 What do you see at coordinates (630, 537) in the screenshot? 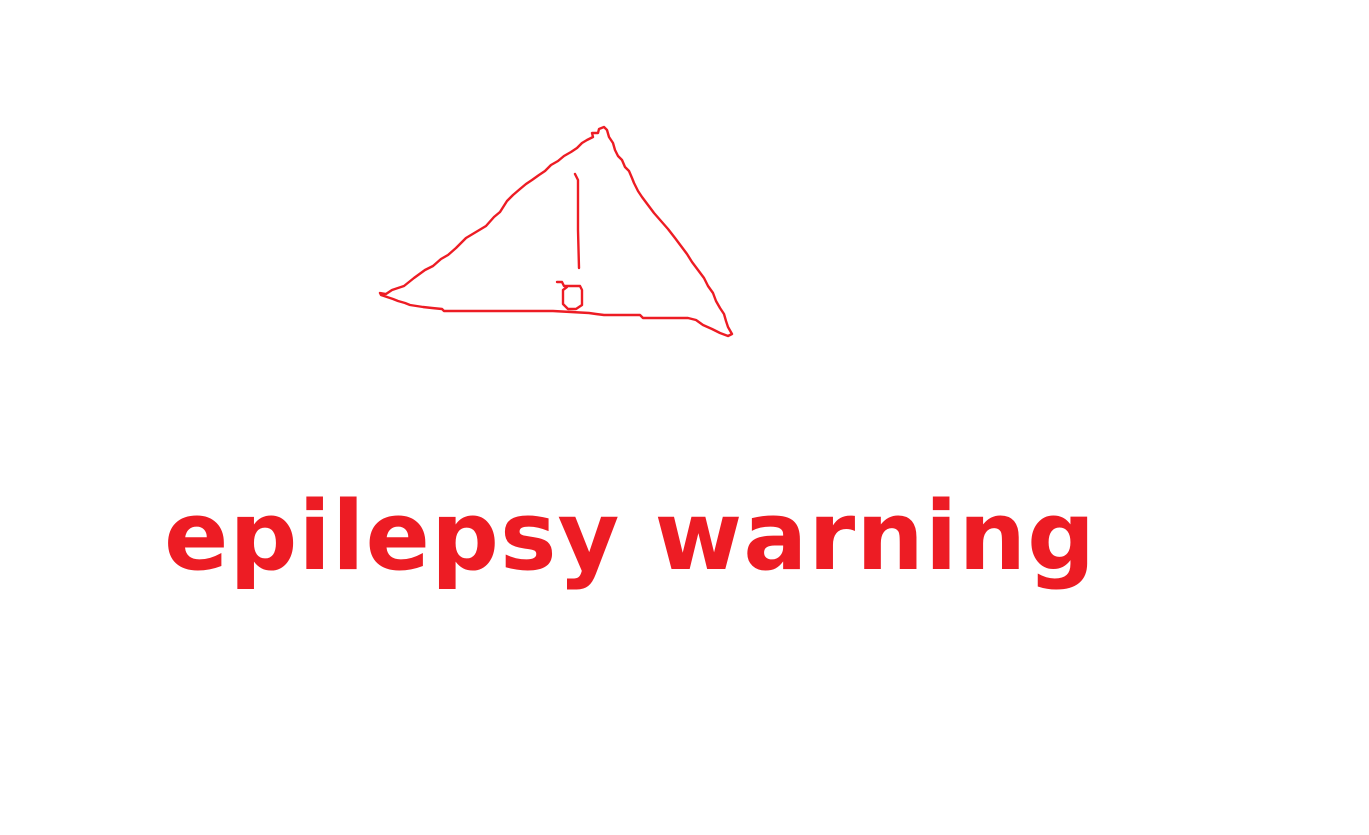
I see `epilepsy-warning-text: epilepsy warning` at bounding box center [630, 537].